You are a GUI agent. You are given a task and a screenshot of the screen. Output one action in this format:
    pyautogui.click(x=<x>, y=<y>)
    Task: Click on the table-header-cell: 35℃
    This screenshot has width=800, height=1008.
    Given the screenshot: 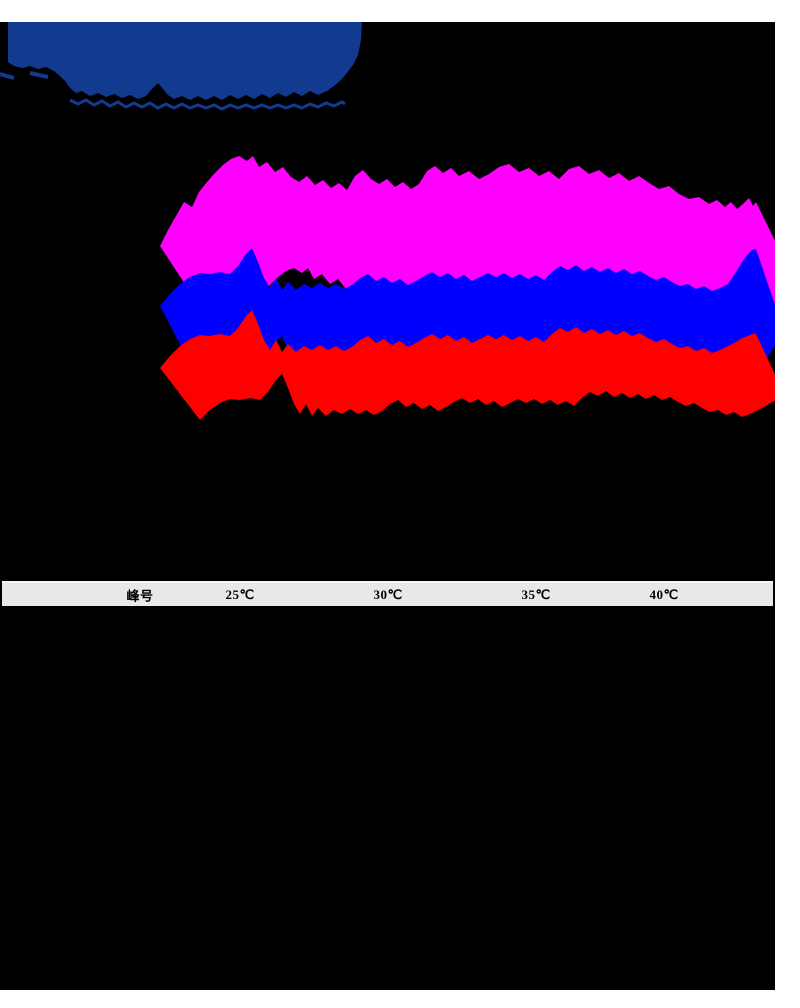 What is the action you would take?
    pyautogui.click(x=536, y=594)
    